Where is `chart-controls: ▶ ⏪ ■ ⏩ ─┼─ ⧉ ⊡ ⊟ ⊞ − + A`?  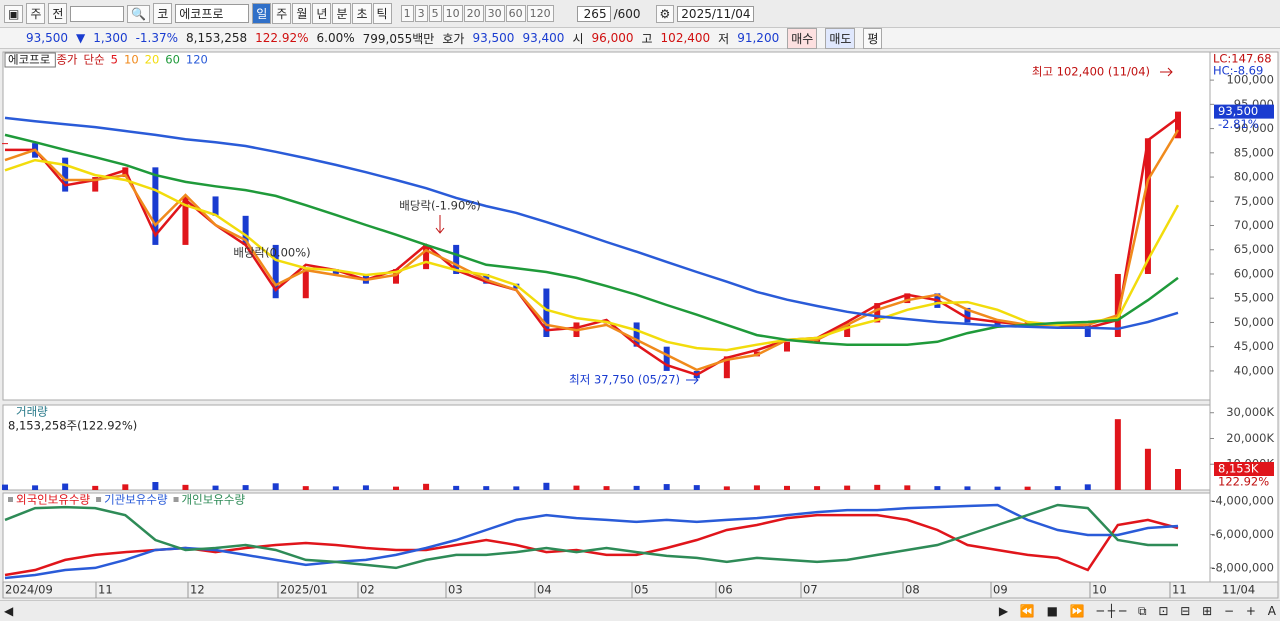
chart-controls: ▶ ⏪ ■ ⏩ ─┼─ ⧉ ⊡ ⊟ ⊞ − + A is located at coordinates (1139, 610).